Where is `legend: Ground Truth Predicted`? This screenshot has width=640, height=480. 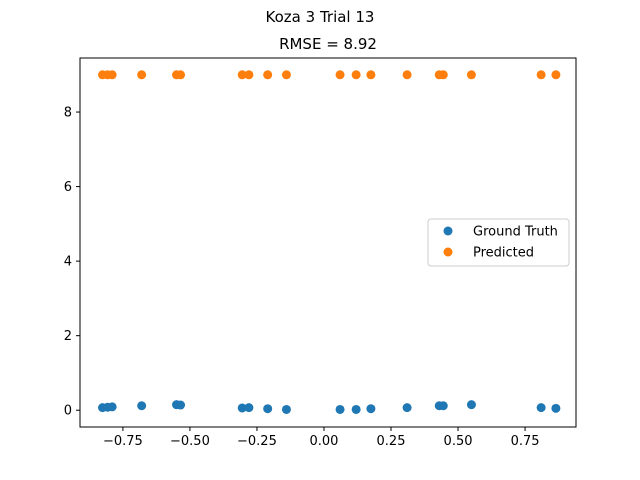 legend: Ground Truth Predicted is located at coordinates (498, 242).